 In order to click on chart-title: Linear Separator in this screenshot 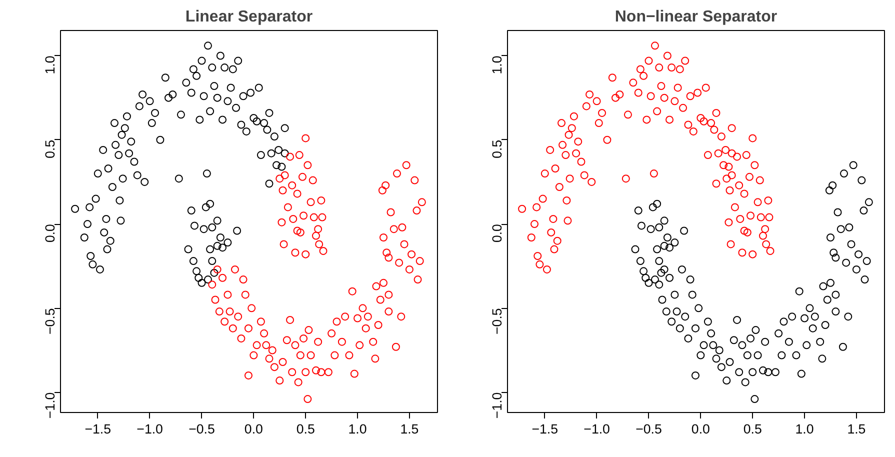, I will do `click(249, 17)`.